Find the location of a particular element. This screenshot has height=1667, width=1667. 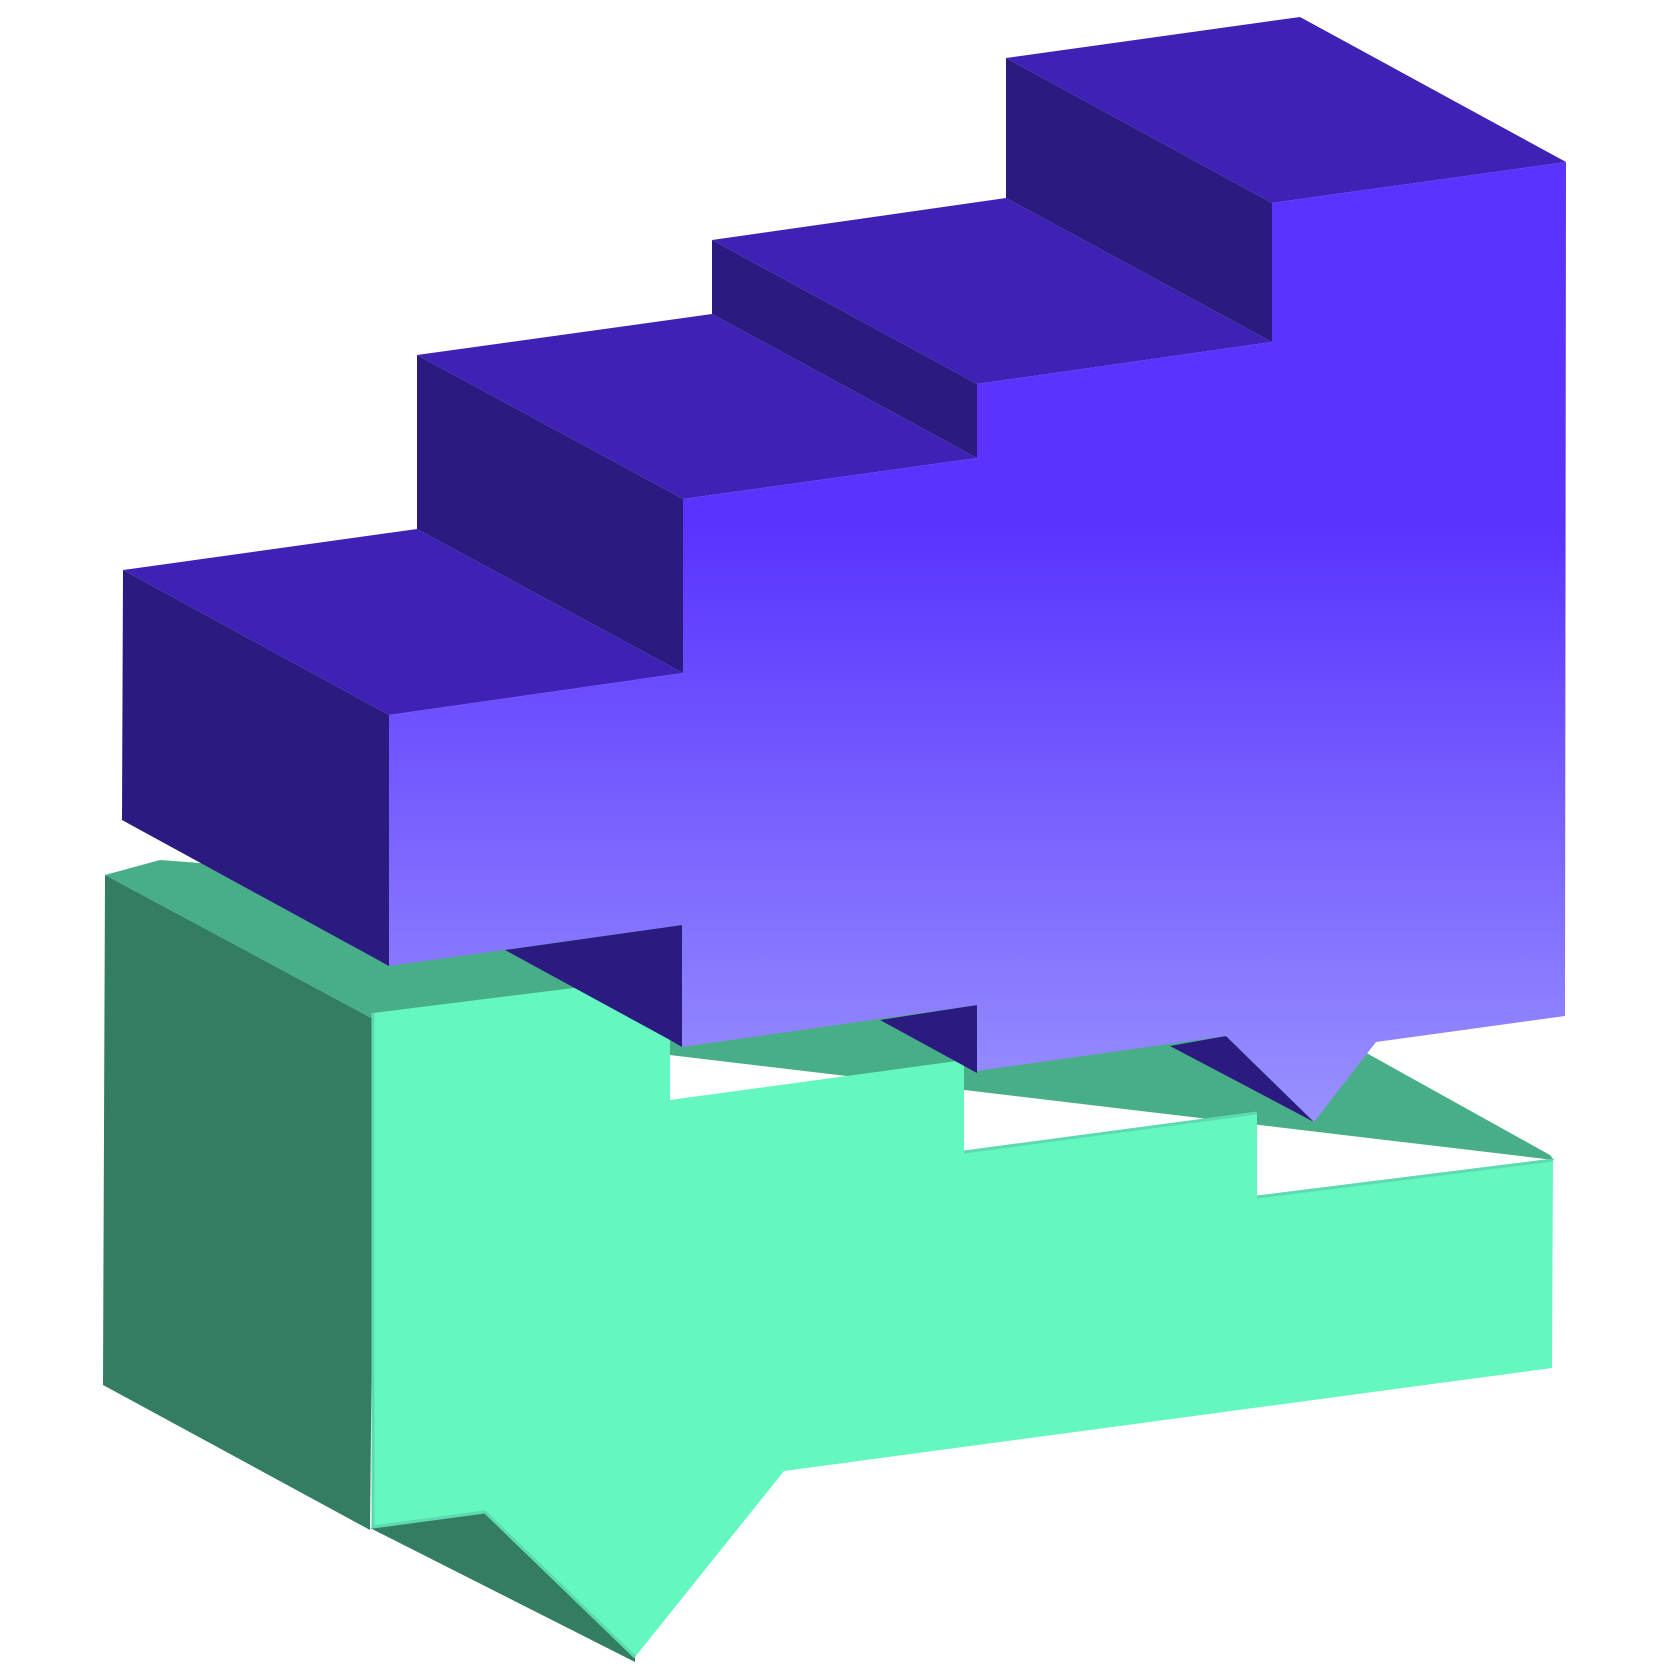

green-bubble-step-edge is located at coordinates (1110, 1132).